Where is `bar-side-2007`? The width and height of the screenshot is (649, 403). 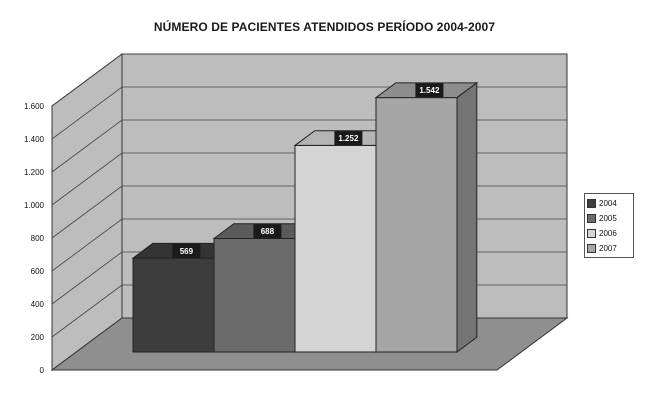
bar-side-2007 is located at coordinates (467, 217).